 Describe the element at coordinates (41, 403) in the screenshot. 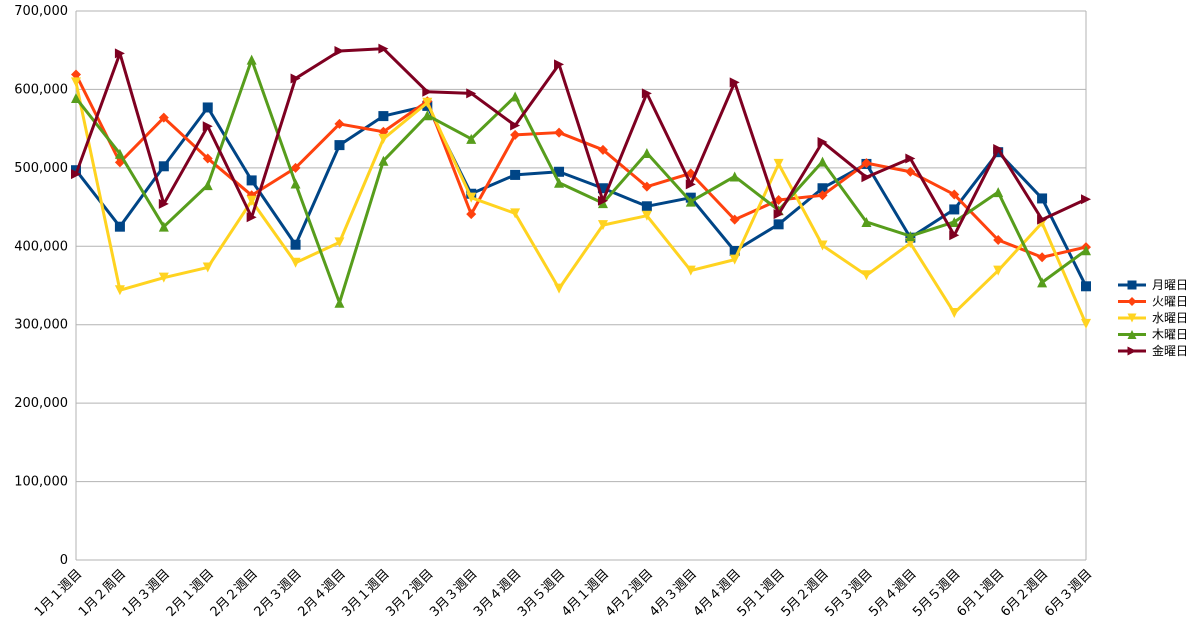

I see `y-tick-label: 200,000` at that location.